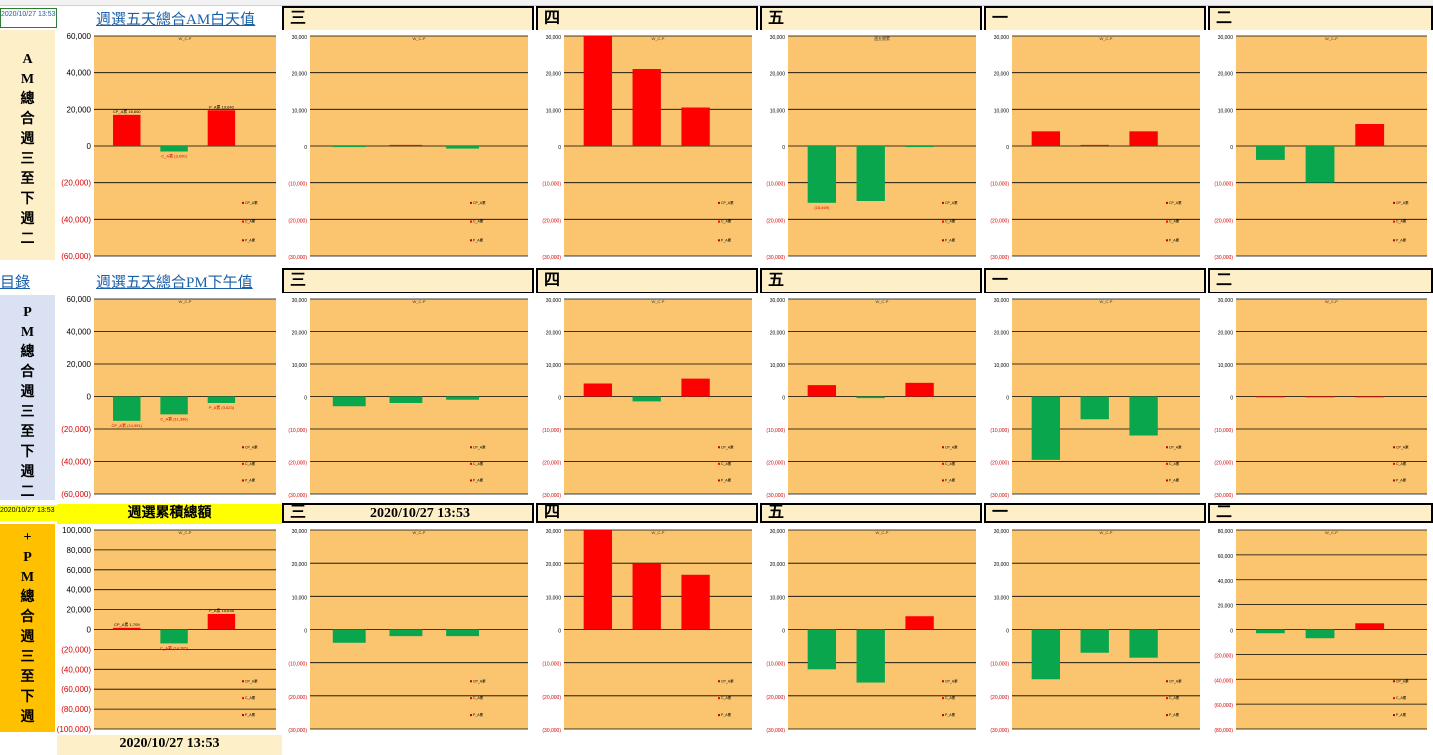  I want to click on y-tick-label: 40,000, so click(79, 590).